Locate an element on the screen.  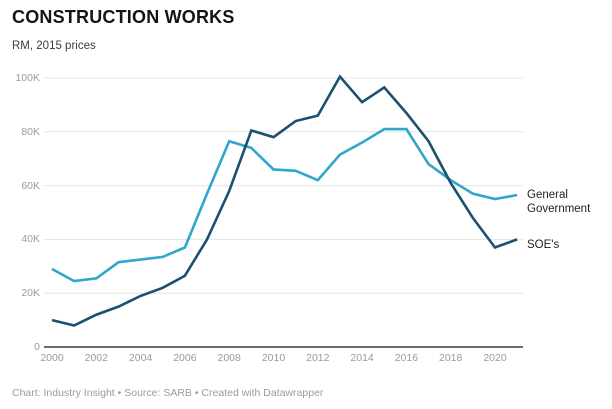
x-tick-2000: 2000 is located at coordinates (52, 358).